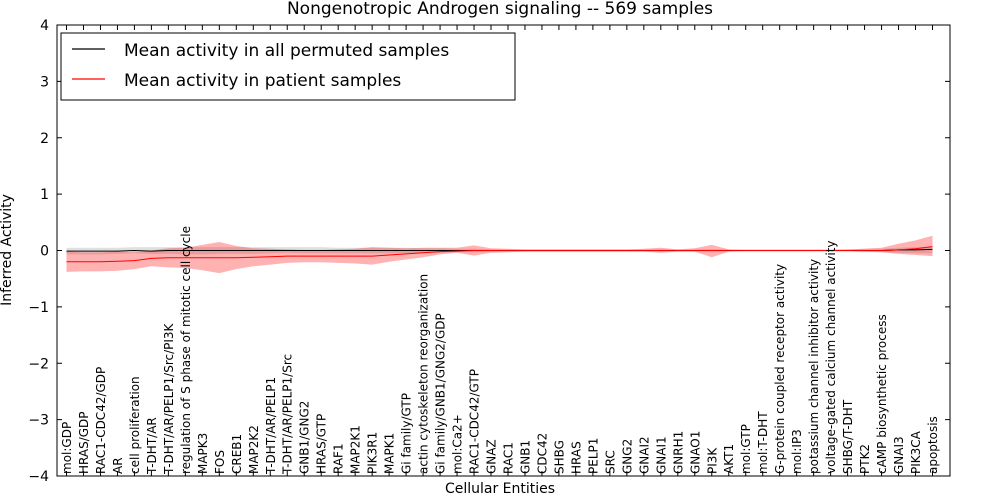  What do you see at coordinates (254, 449) in the screenshot?
I see `x-tick-label: MAP2K2` at bounding box center [254, 449].